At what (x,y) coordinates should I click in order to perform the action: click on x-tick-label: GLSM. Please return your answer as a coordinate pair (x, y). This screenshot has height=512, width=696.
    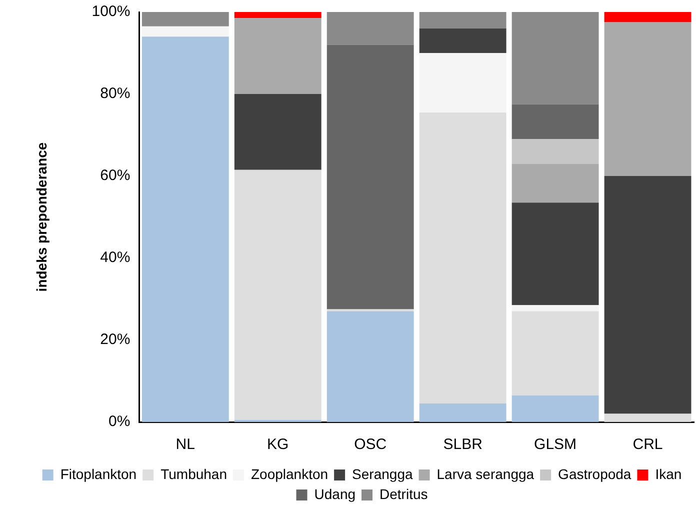
    Looking at the image, I should click on (555, 445).